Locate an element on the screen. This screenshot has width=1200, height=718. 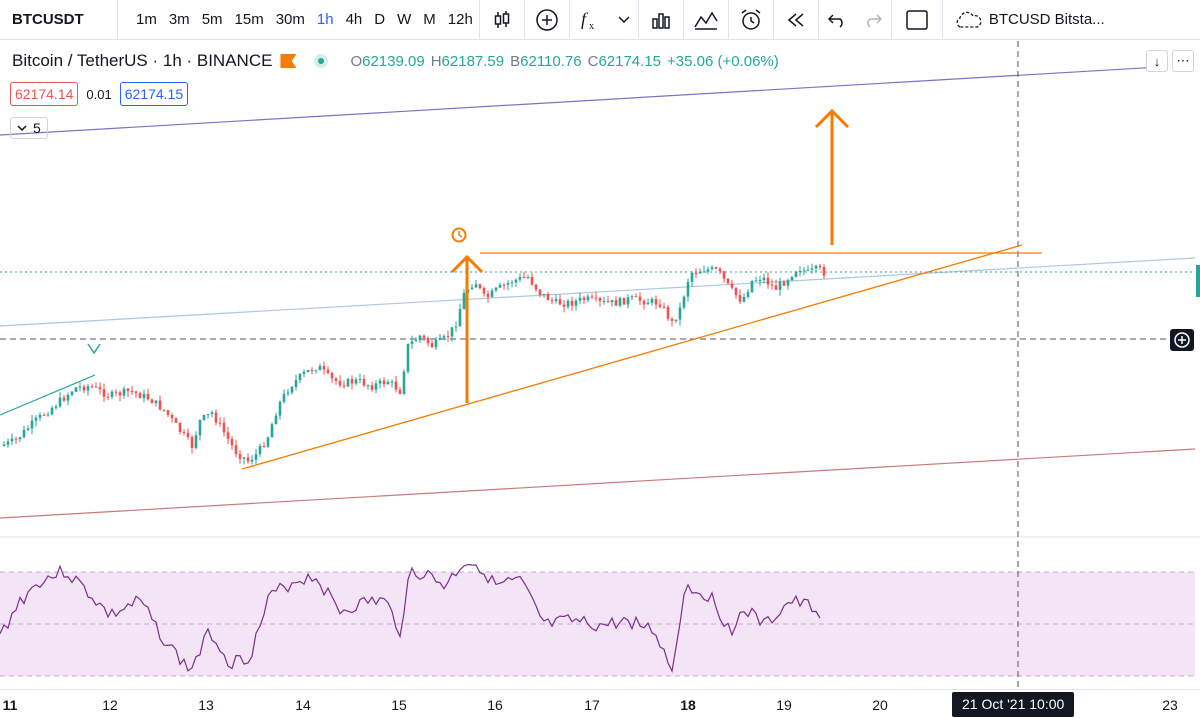
redo-icon is located at coordinates (873, 19).